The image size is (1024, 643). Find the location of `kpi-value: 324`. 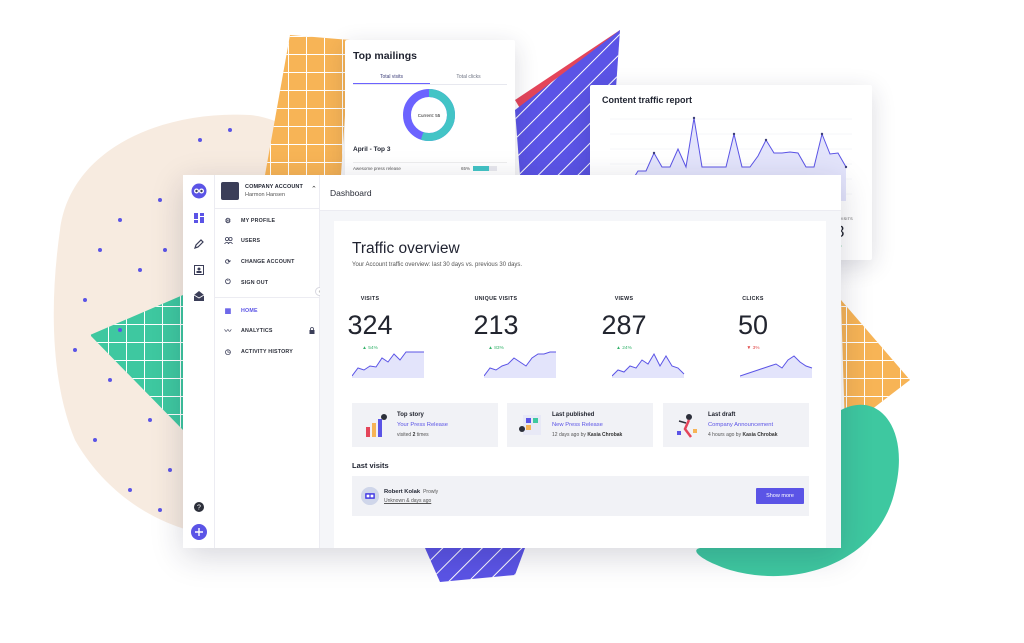

kpi-value: 324 is located at coordinates (370, 325).